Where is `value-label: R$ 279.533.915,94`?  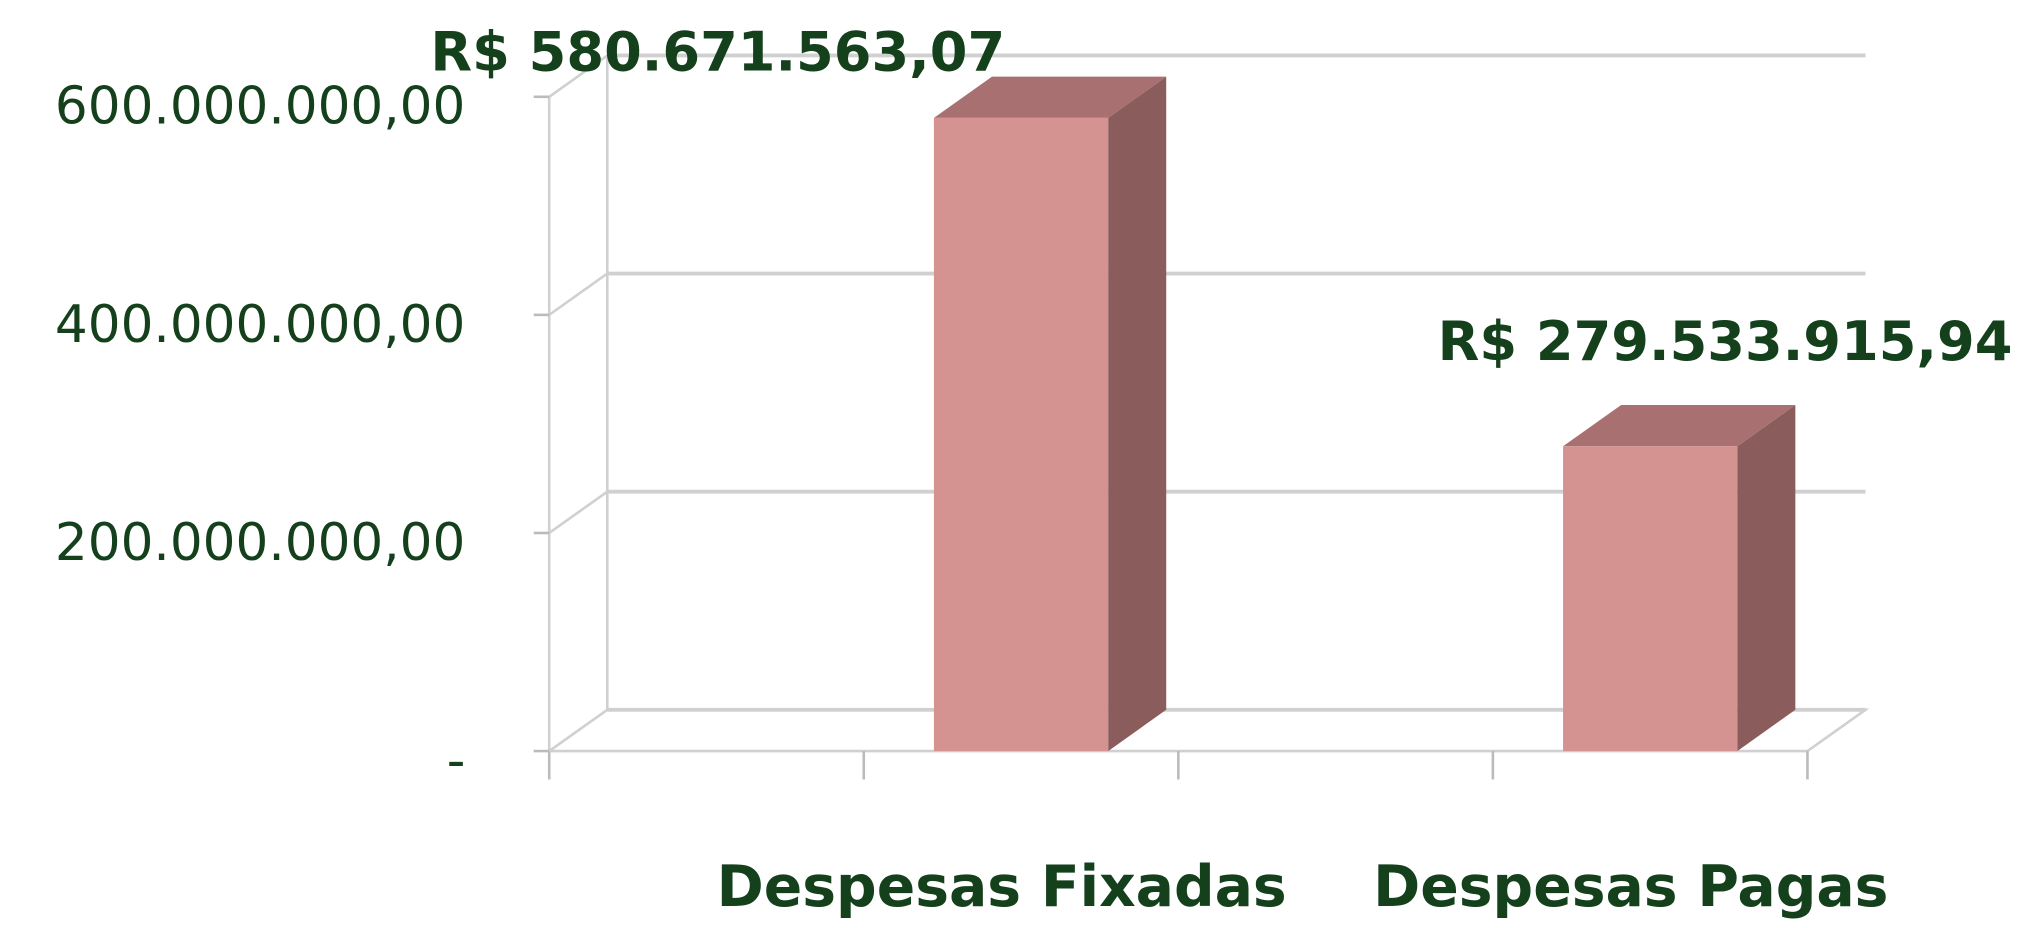 value-label: R$ 279.533.915,94 is located at coordinates (1725, 341).